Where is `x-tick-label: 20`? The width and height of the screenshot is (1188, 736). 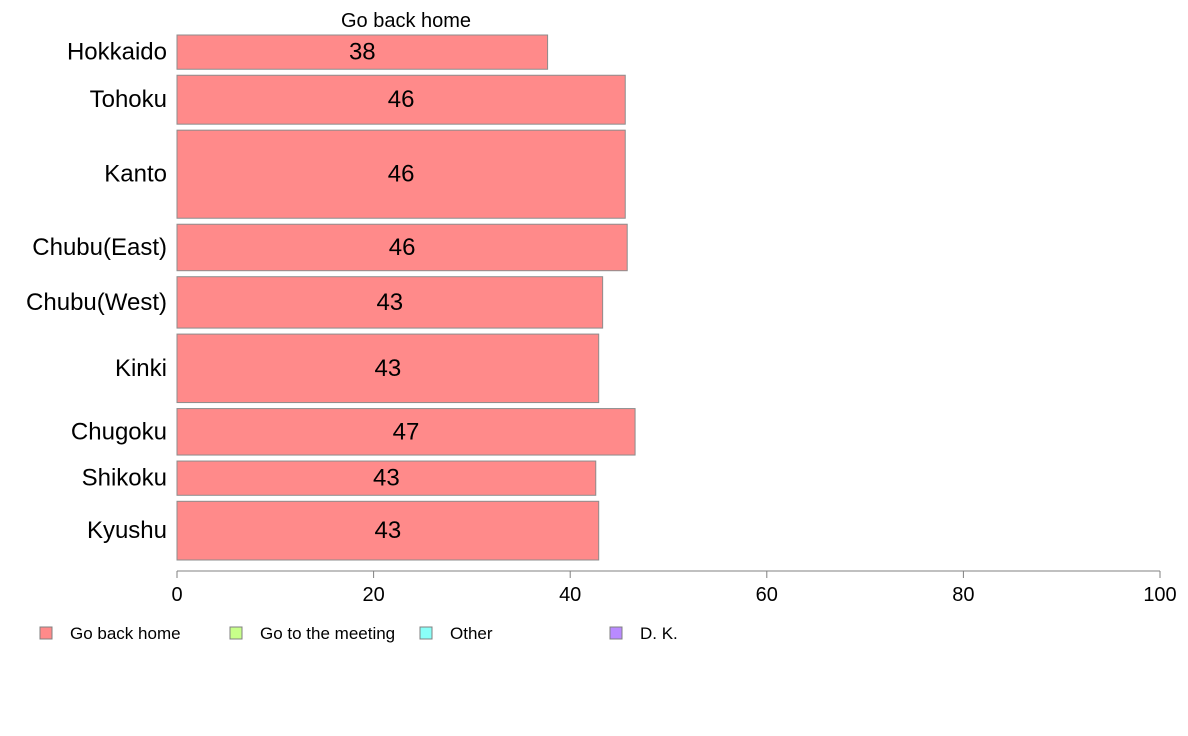
x-tick-label: 20 is located at coordinates (373, 595).